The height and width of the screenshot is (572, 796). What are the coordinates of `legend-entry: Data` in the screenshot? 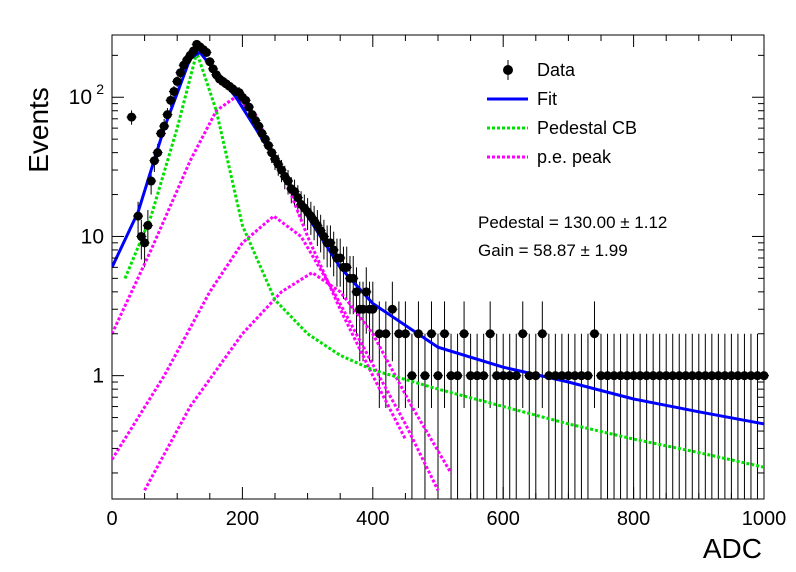 It's located at (539, 70).